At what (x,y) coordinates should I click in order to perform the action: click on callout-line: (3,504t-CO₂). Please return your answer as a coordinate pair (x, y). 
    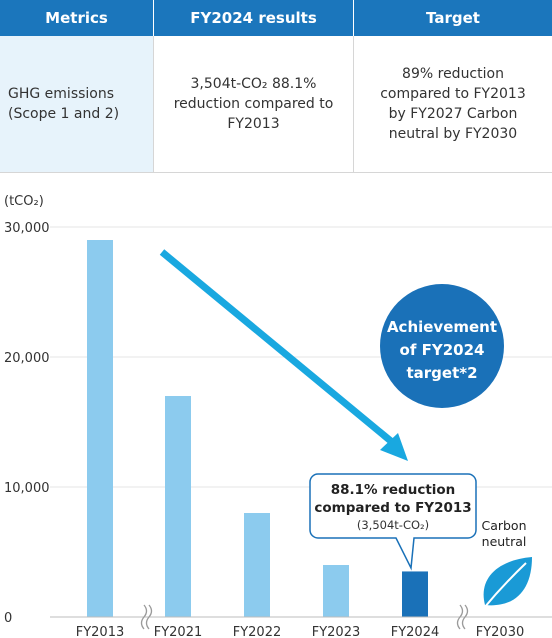
    Looking at the image, I should click on (393, 525).